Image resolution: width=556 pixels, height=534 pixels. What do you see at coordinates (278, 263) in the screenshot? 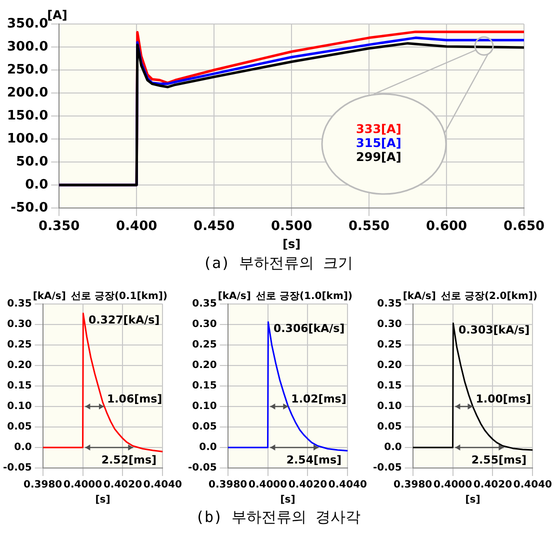
I see `text: (a) 부하전류의 크기` at bounding box center [278, 263].